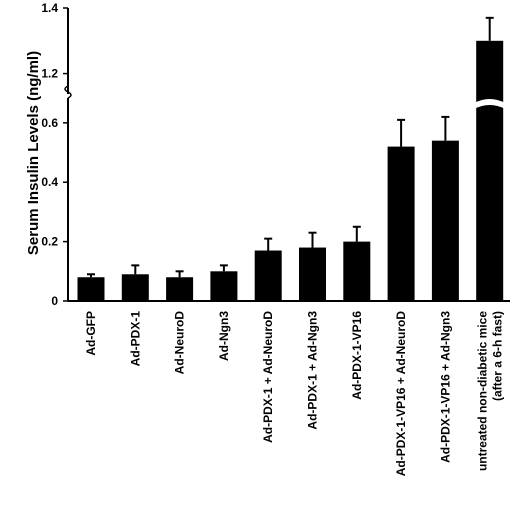 The height and width of the screenshot is (516, 520). I want to click on x-category-label-line: untreated non-diabetic mice, so click(483, 391).